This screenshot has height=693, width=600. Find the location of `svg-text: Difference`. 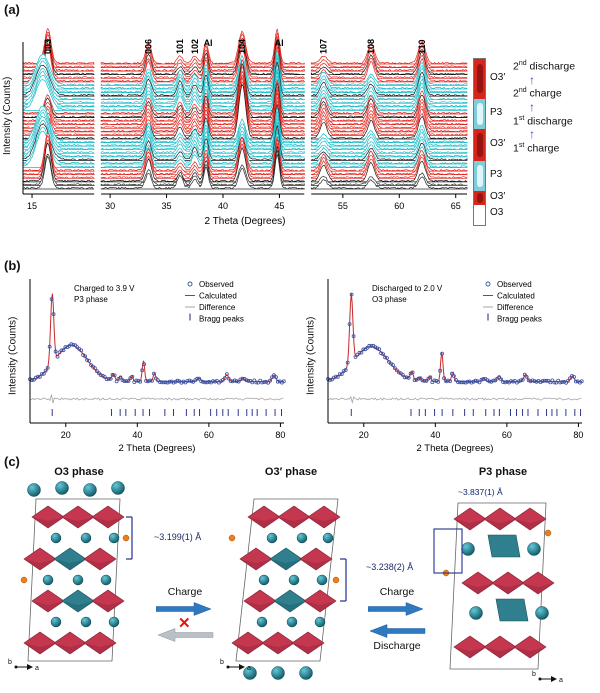

svg-text: Difference is located at coordinates (217, 307).